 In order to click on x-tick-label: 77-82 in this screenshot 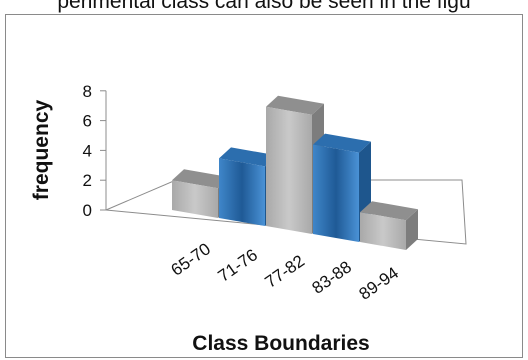, I will do `click(285, 271)`.